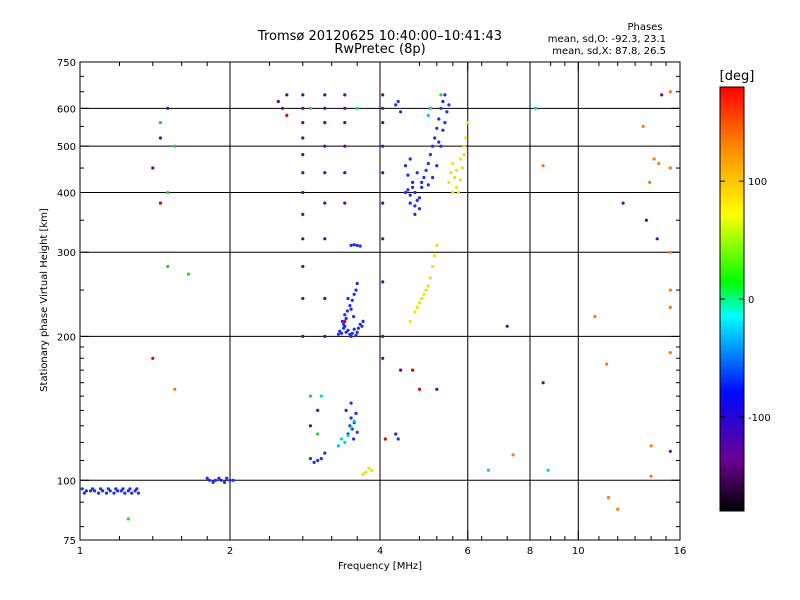 The height and width of the screenshot is (600, 800). Describe the element at coordinates (379, 36) in the screenshot. I see `chart-title: Tromsø 20120625 10:40:00–10:41:43` at that location.